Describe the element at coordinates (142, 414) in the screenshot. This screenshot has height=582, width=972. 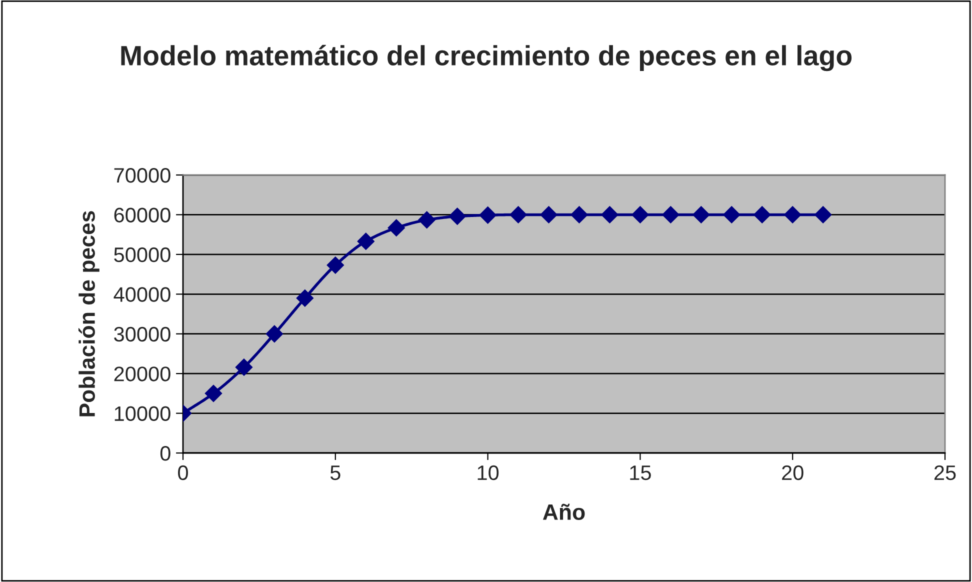
I see `y-tick-label: 10000` at that location.